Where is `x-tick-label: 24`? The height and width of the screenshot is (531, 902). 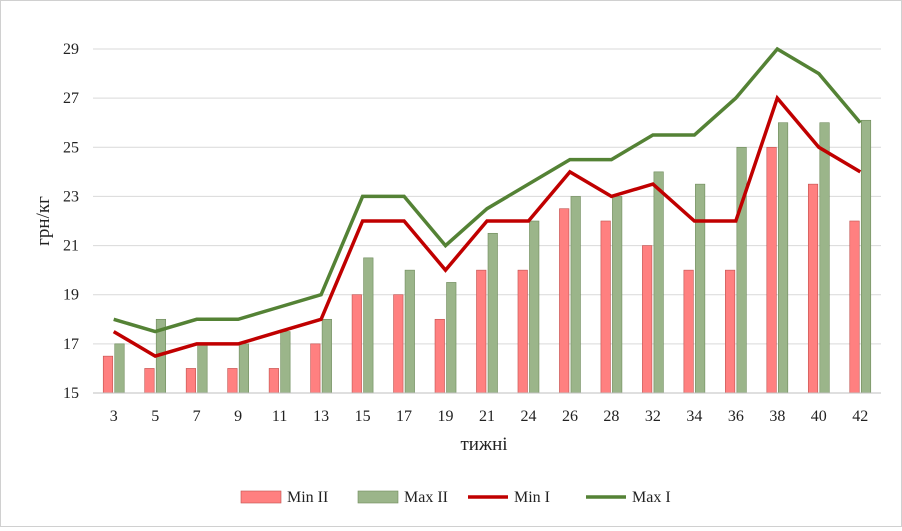
x-tick-label: 24 is located at coordinates (528, 416).